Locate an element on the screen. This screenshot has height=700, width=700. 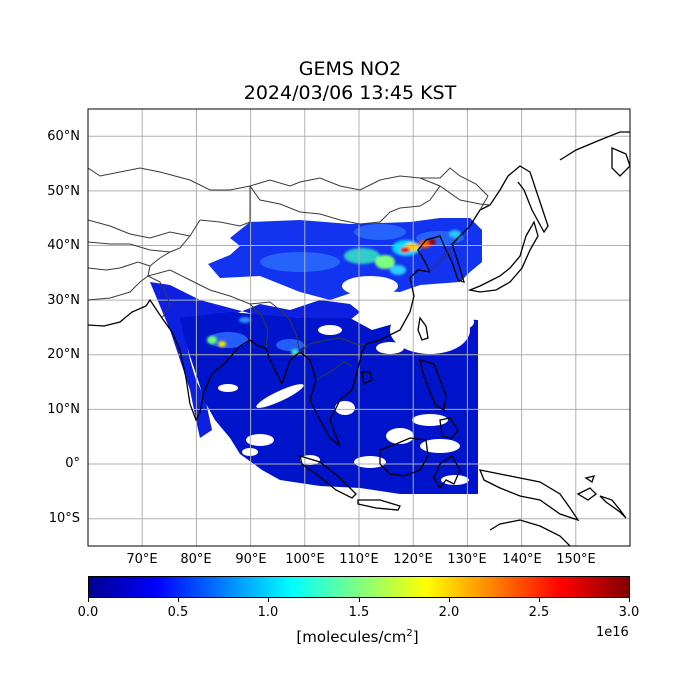
lat-tick-10n: 10°N is located at coordinates (63, 409).